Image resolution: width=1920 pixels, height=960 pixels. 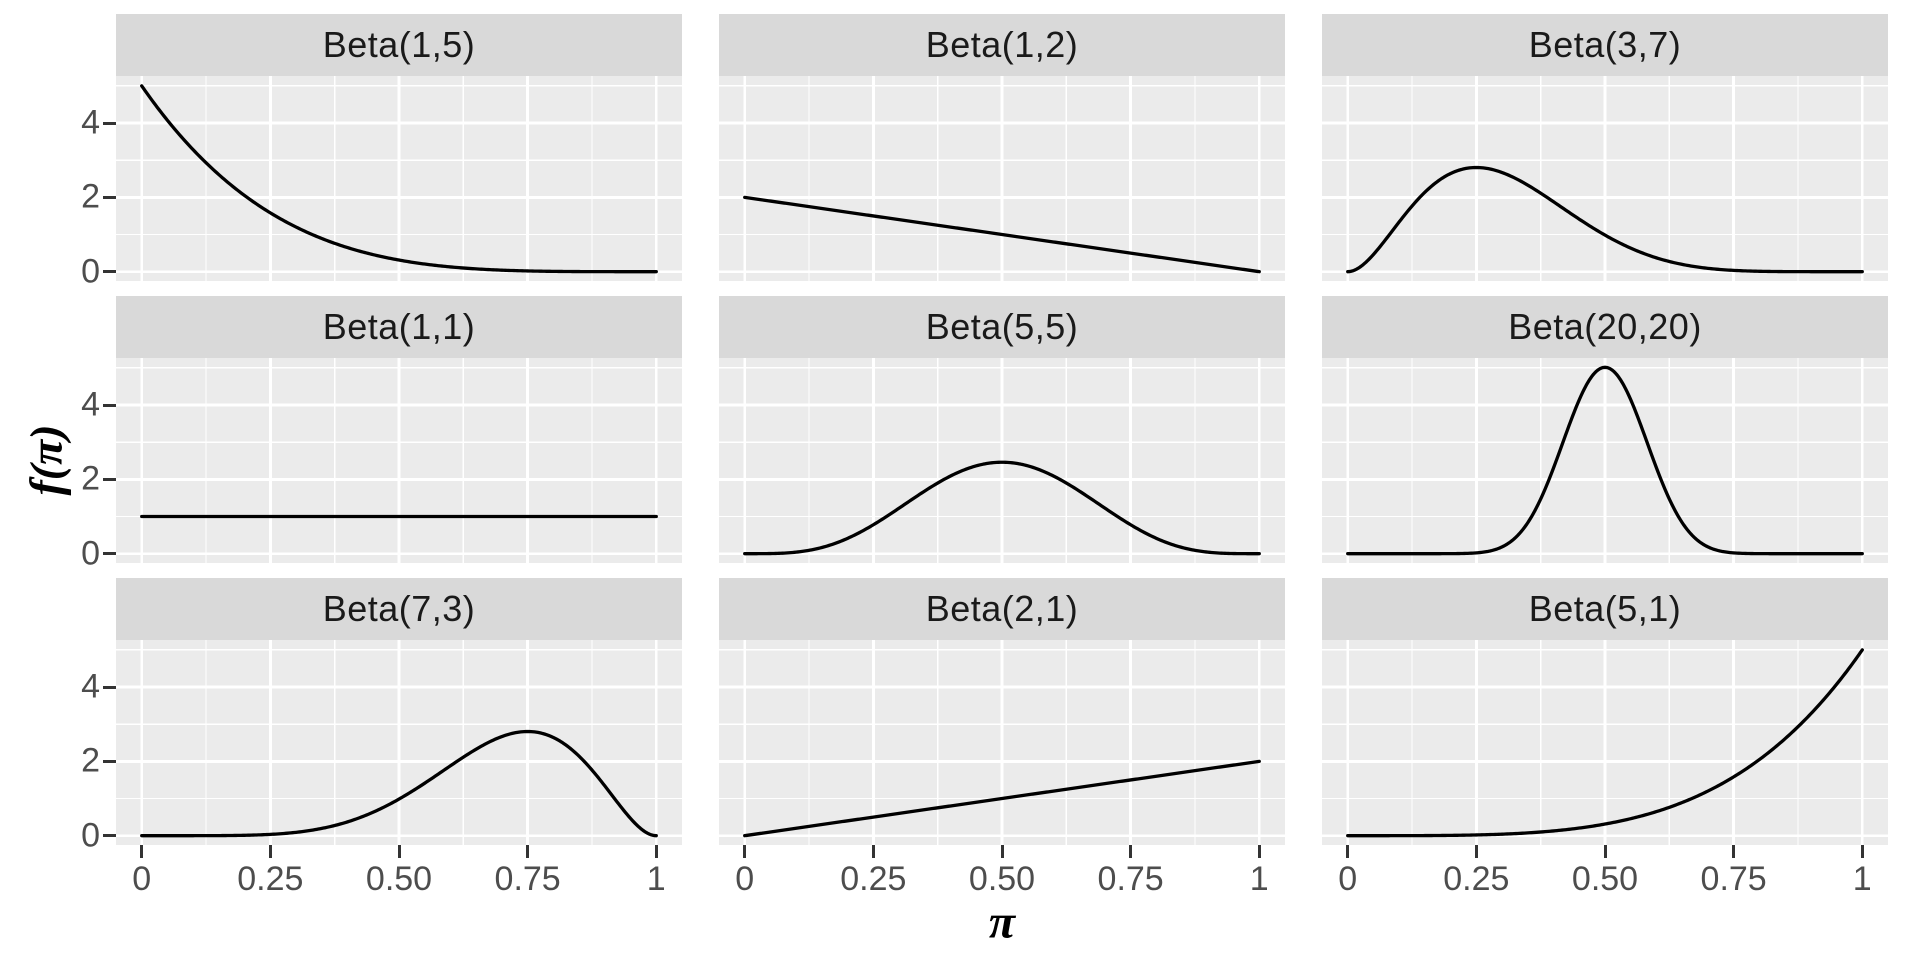 I want to click on facet-Beta(2,1): Beta(2,1), so click(x=1002, y=713).